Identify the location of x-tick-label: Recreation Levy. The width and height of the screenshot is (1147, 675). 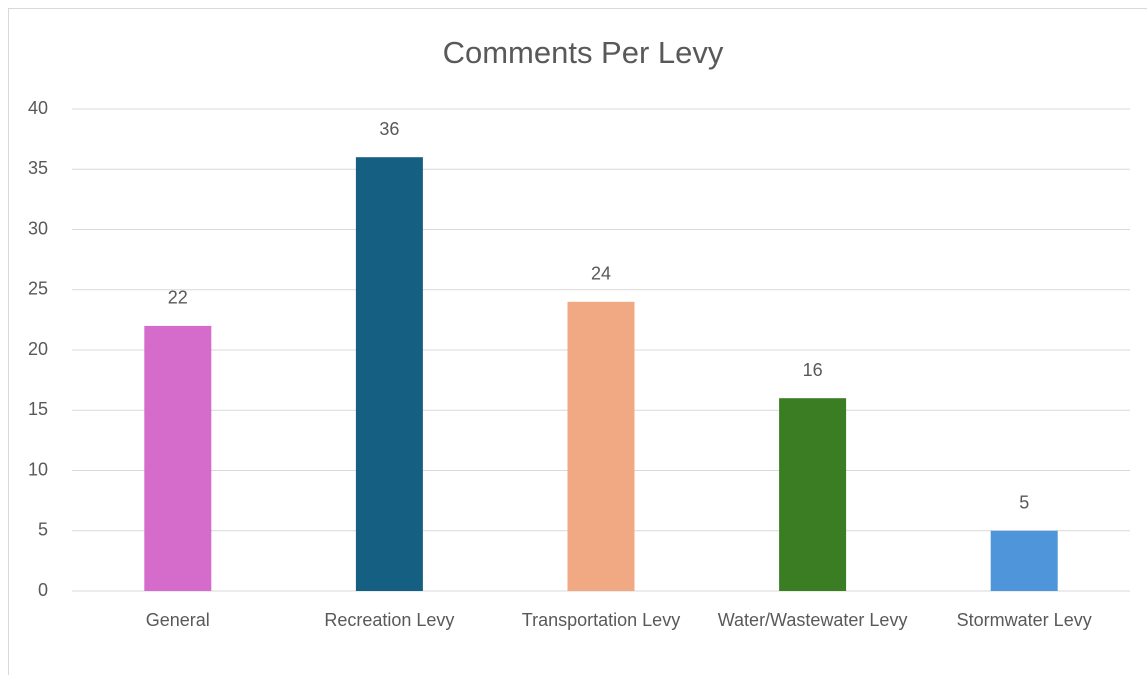
(389, 620).